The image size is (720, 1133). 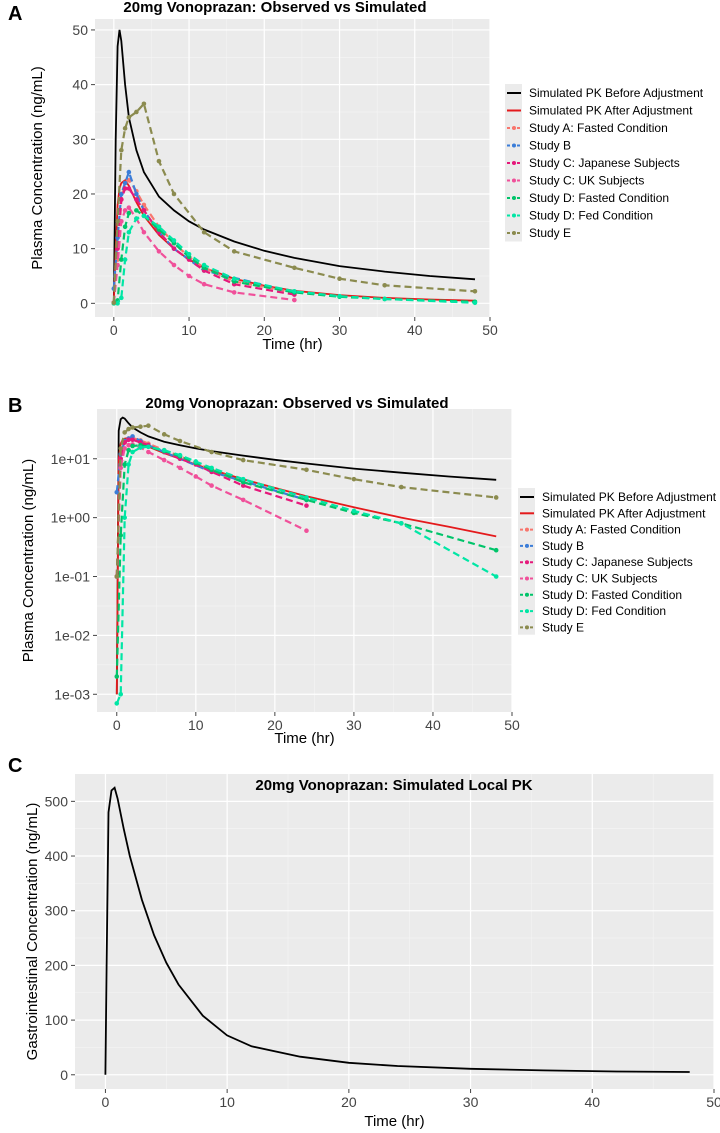 What do you see at coordinates (72, 694) in the screenshot?
I see `y-tick-label: 1e-03` at bounding box center [72, 694].